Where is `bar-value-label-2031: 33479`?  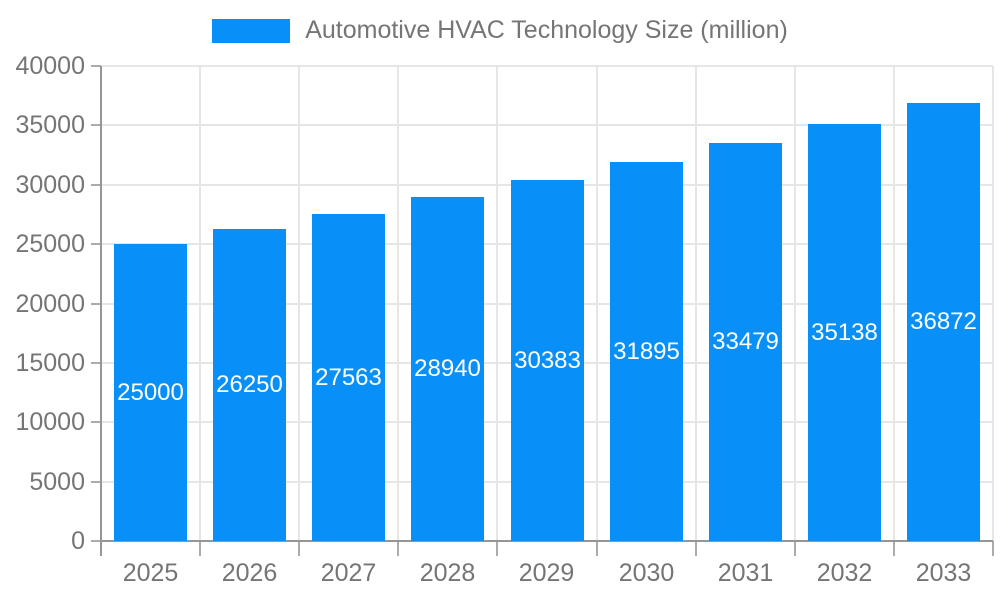 bar-value-label-2031: 33479 is located at coordinates (745, 341).